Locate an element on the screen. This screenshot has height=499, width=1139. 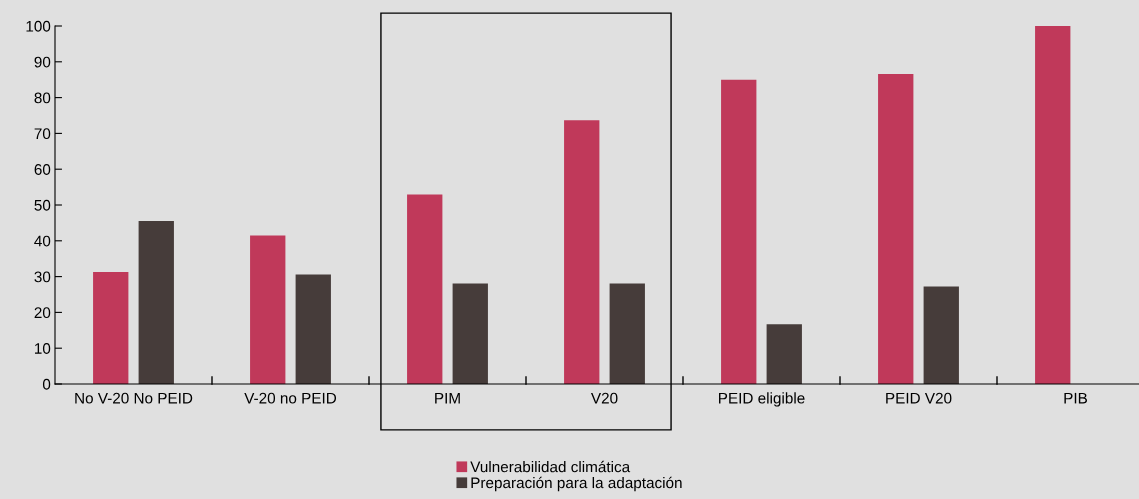
y-tick-label: 0 is located at coordinates (46, 384).